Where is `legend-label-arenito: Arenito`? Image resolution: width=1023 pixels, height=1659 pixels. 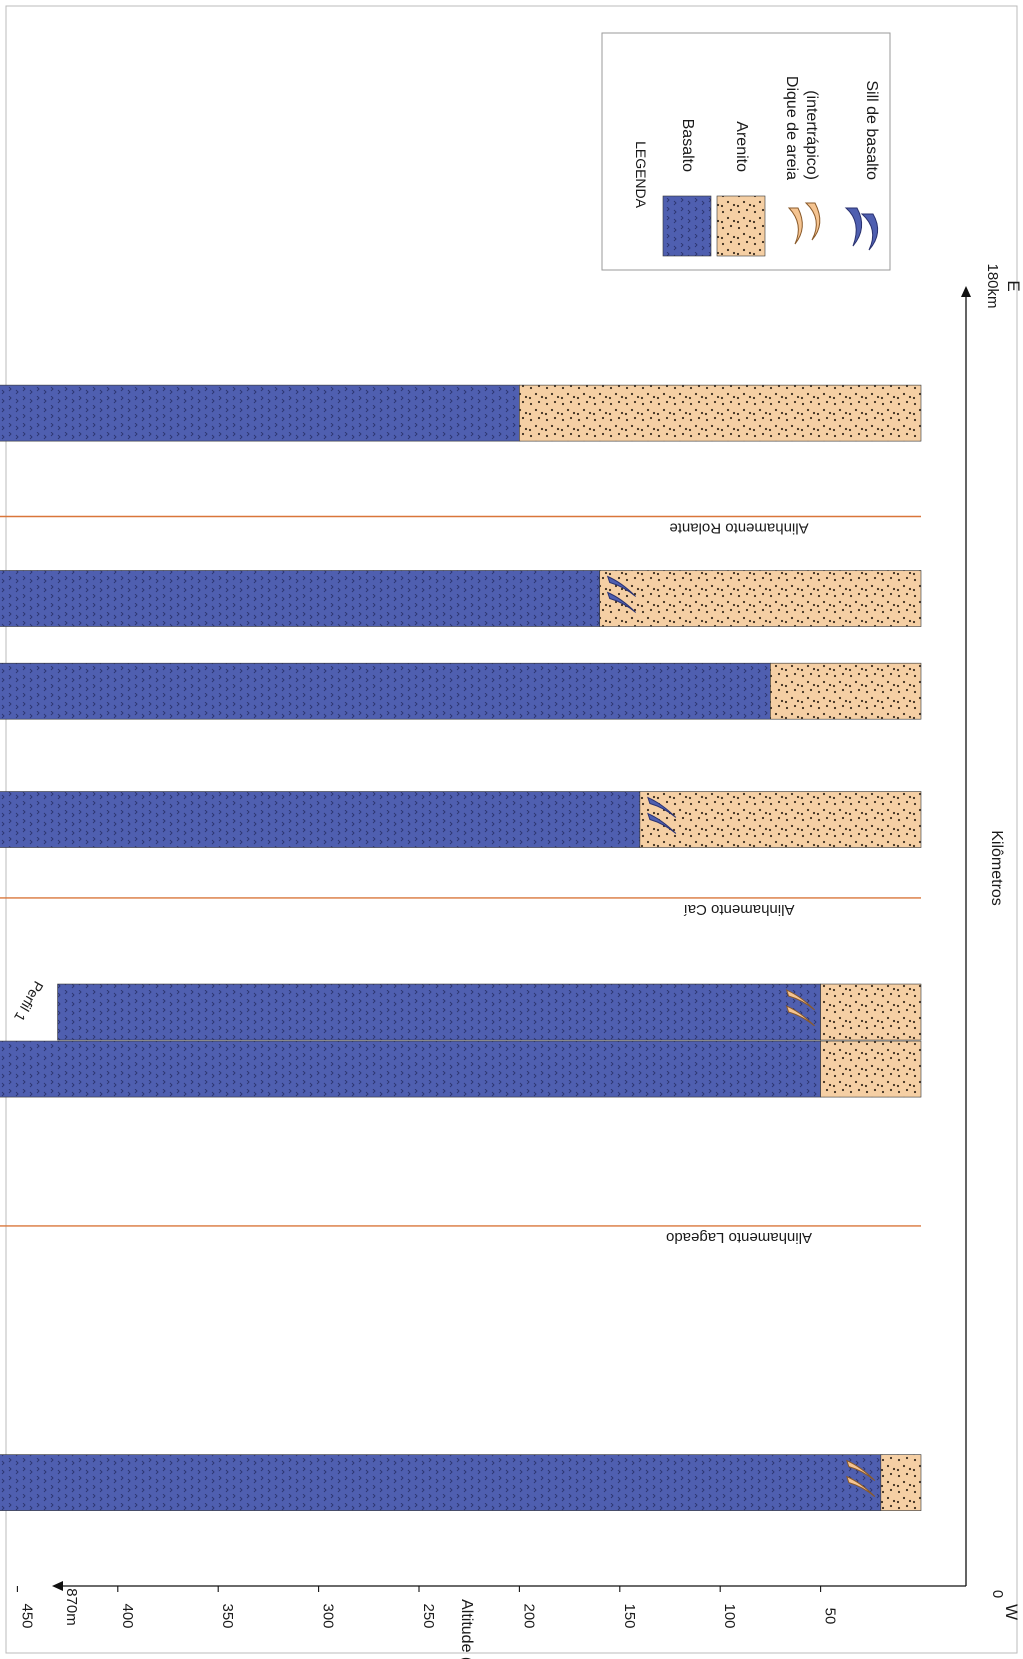 legend-label-arenito: Arenito is located at coordinates (741, 146).